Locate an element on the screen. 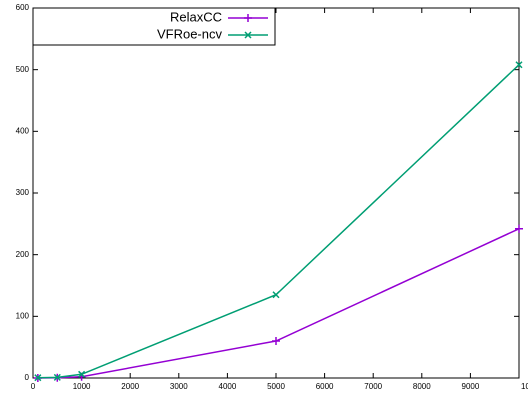 The image size is (528, 395). y-tick-label: 0 is located at coordinates (27, 377).